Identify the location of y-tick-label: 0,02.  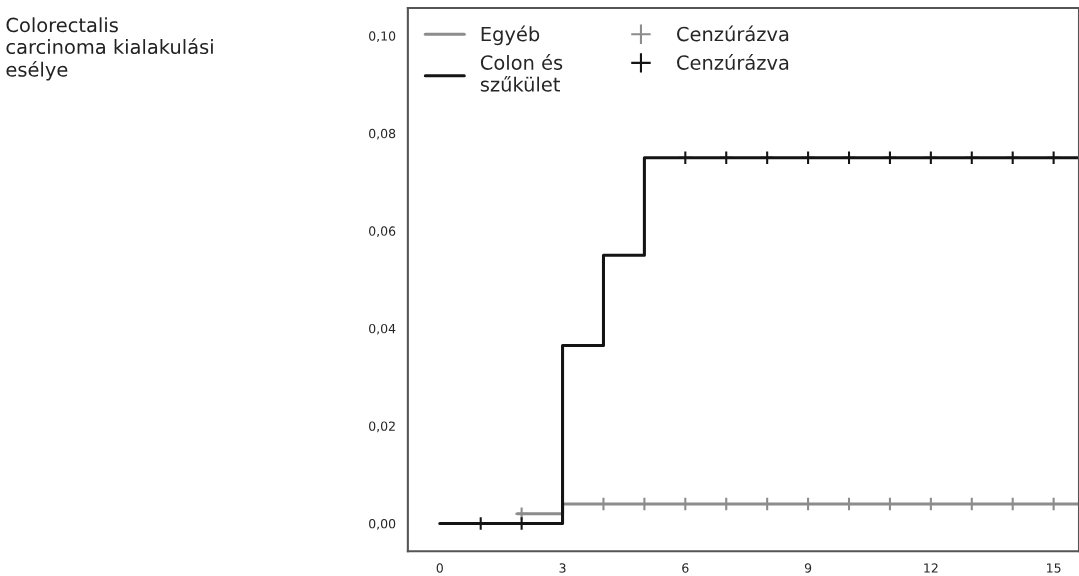
(382, 427).